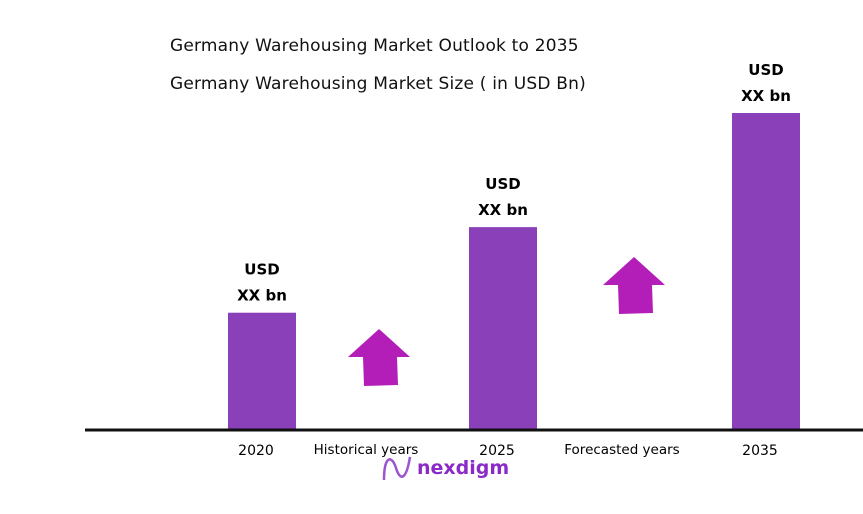  I want to click on x-tick-label-2020: 2020, so click(256, 451).